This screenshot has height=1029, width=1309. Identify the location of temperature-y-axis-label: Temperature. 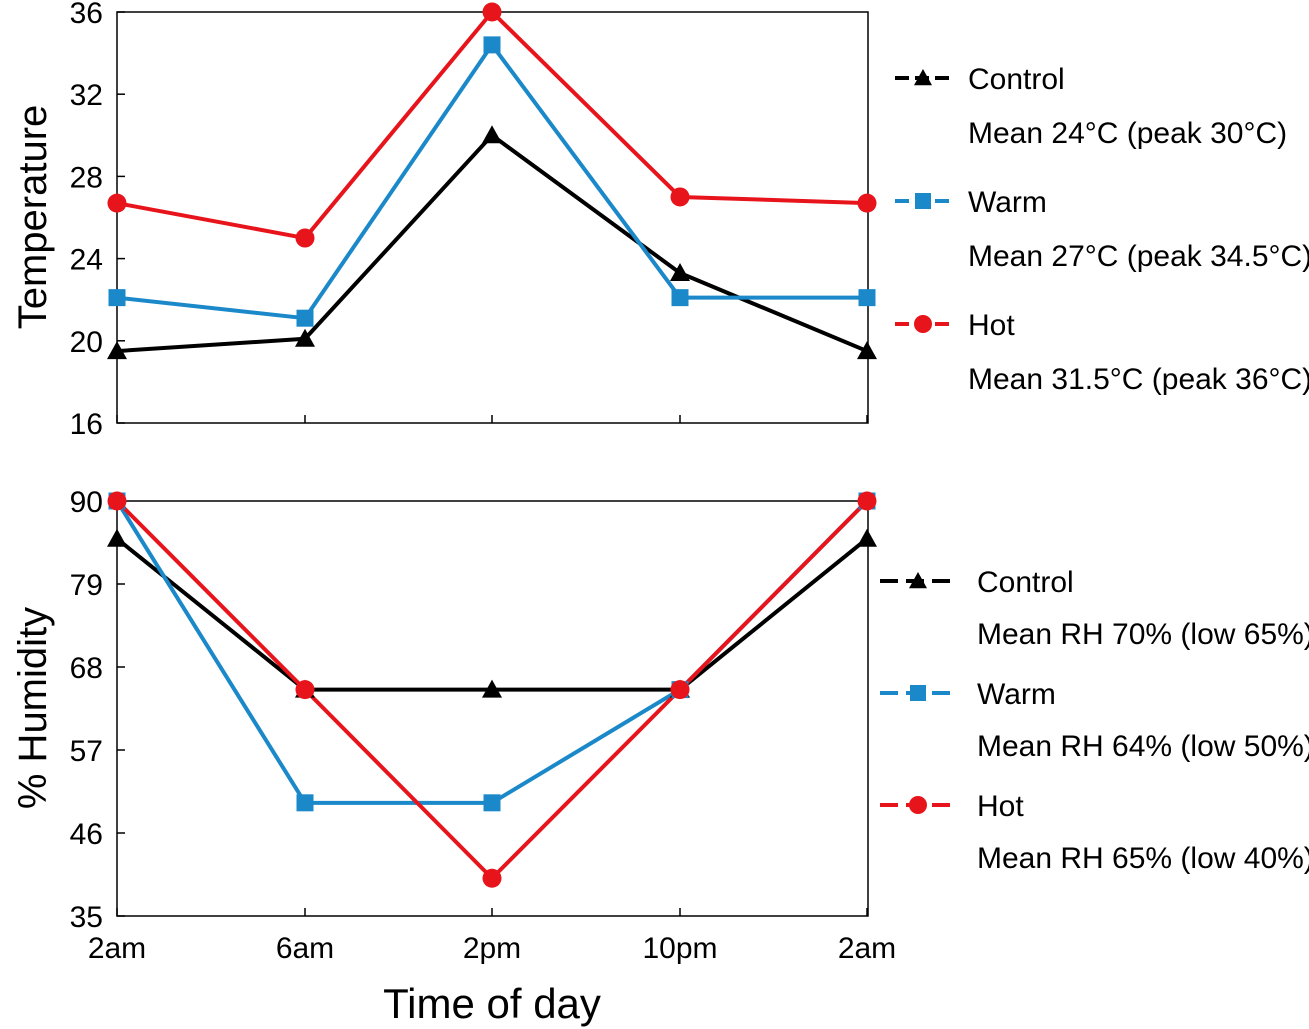
(33, 217).